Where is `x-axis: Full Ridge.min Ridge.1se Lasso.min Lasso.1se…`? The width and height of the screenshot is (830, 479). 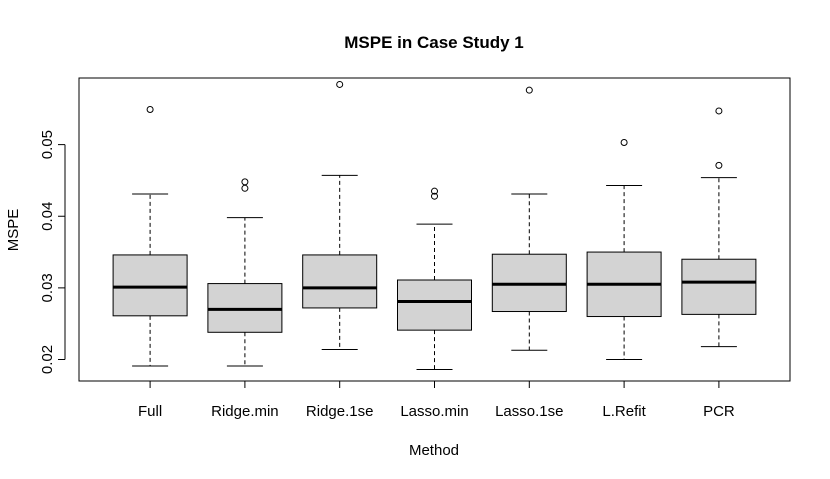 x-axis: Full Ridge.min Ridge.1se Lasso.min Lasso.1se… is located at coordinates (436, 400).